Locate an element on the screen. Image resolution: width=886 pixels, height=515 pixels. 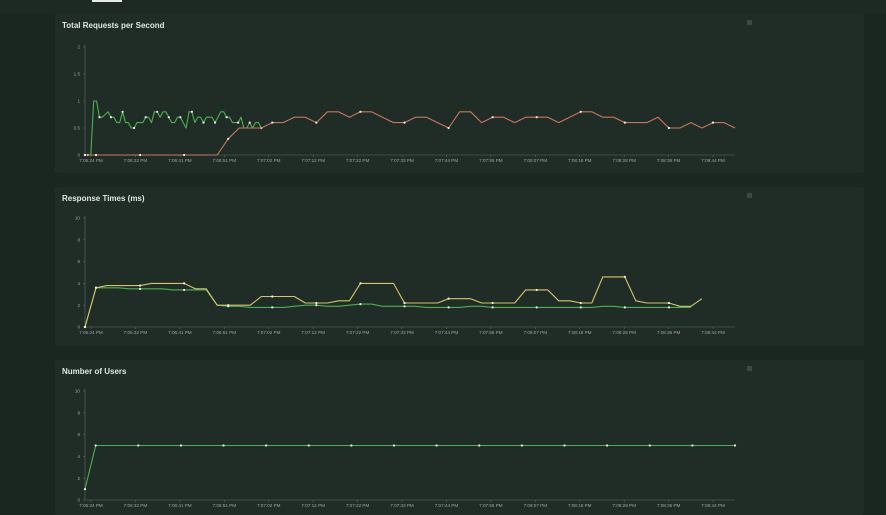
y-tick-label: 4 is located at coordinates (78, 283).